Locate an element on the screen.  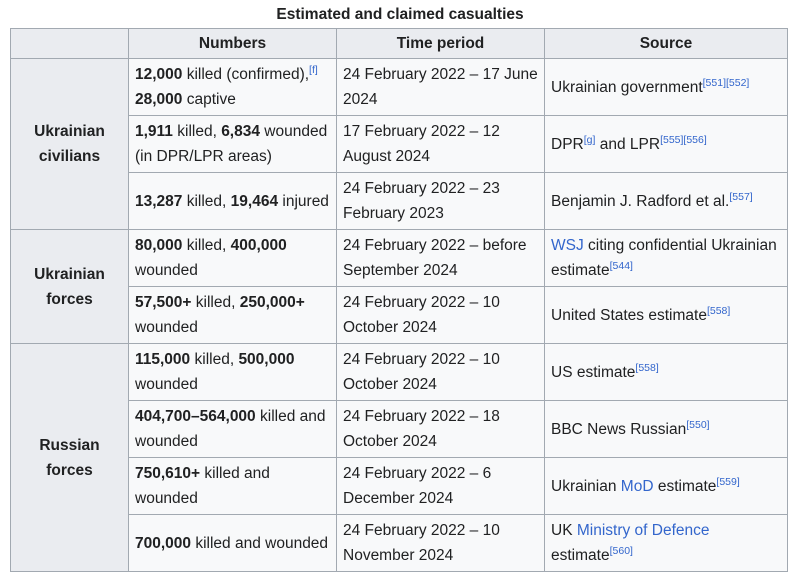
source-cell: DPR[g] and LPR[555][556] is located at coordinates (666, 144).